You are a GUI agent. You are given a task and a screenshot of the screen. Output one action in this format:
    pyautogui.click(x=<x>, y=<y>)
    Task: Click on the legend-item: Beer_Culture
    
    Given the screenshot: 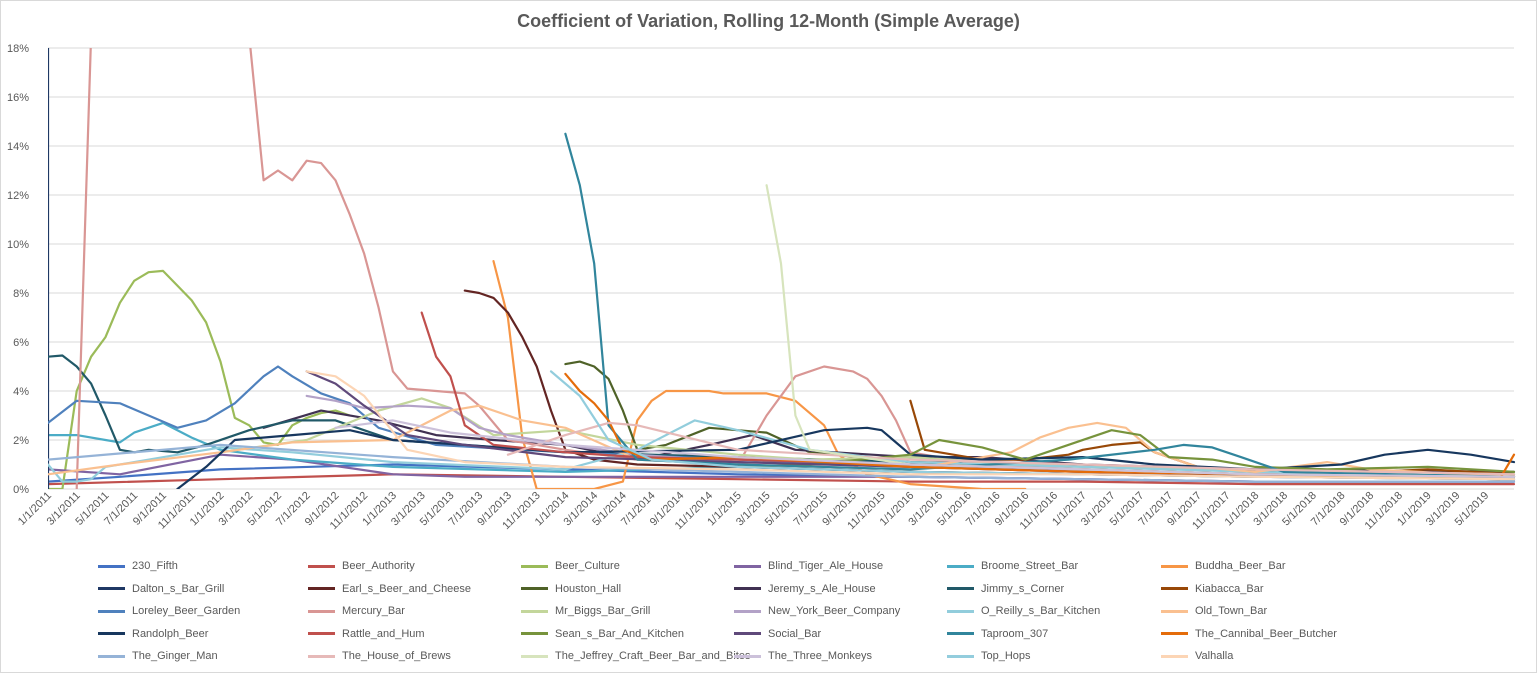 What is the action you would take?
    pyautogui.click(x=570, y=566)
    